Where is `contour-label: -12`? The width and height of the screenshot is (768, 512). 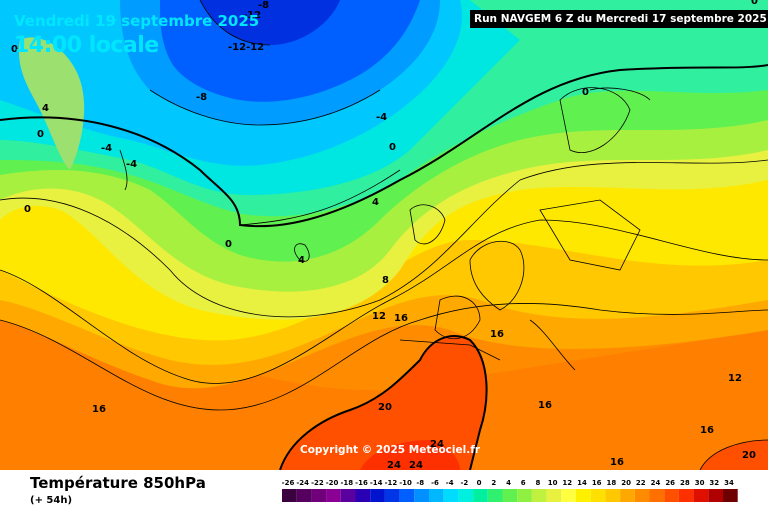 contour-label: -12 is located at coordinates (252, 15).